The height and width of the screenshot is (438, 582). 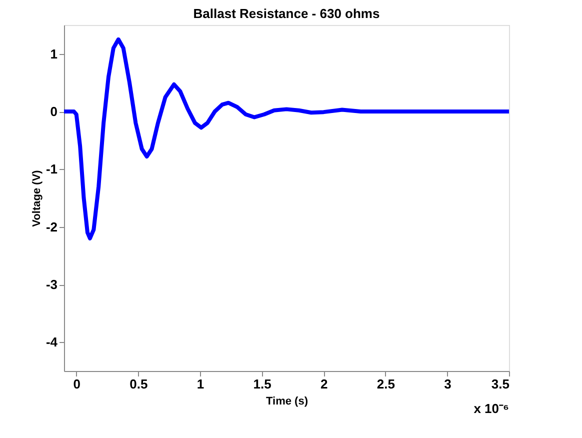 I want to click on y-tick-label: -1, so click(x=52, y=169).